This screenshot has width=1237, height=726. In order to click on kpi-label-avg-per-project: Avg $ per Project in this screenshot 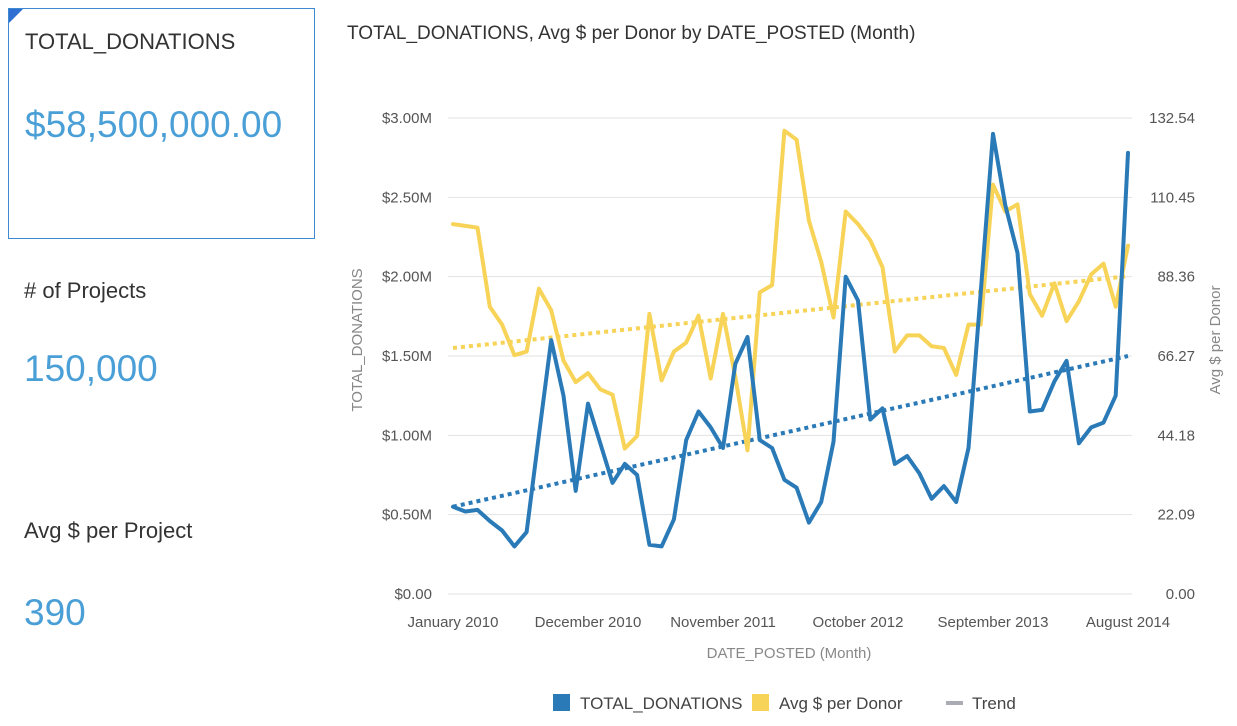, I will do `click(108, 530)`.